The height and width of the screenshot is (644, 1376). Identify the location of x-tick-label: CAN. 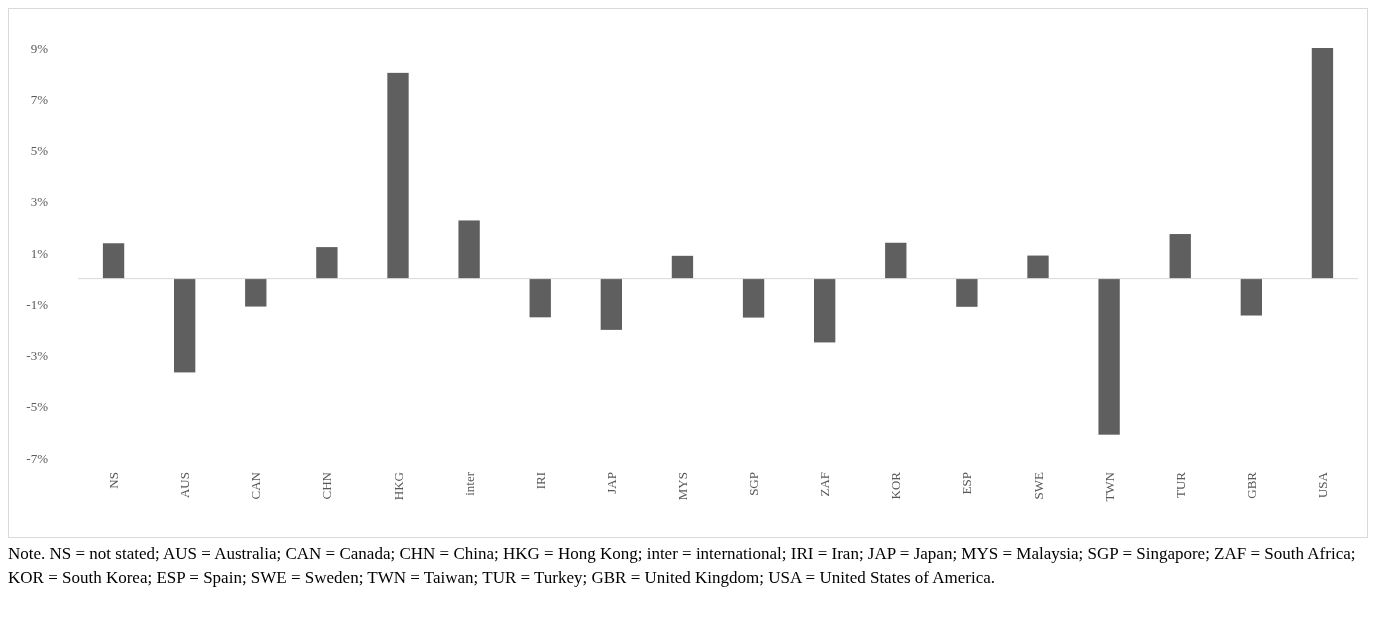
(256, 485).